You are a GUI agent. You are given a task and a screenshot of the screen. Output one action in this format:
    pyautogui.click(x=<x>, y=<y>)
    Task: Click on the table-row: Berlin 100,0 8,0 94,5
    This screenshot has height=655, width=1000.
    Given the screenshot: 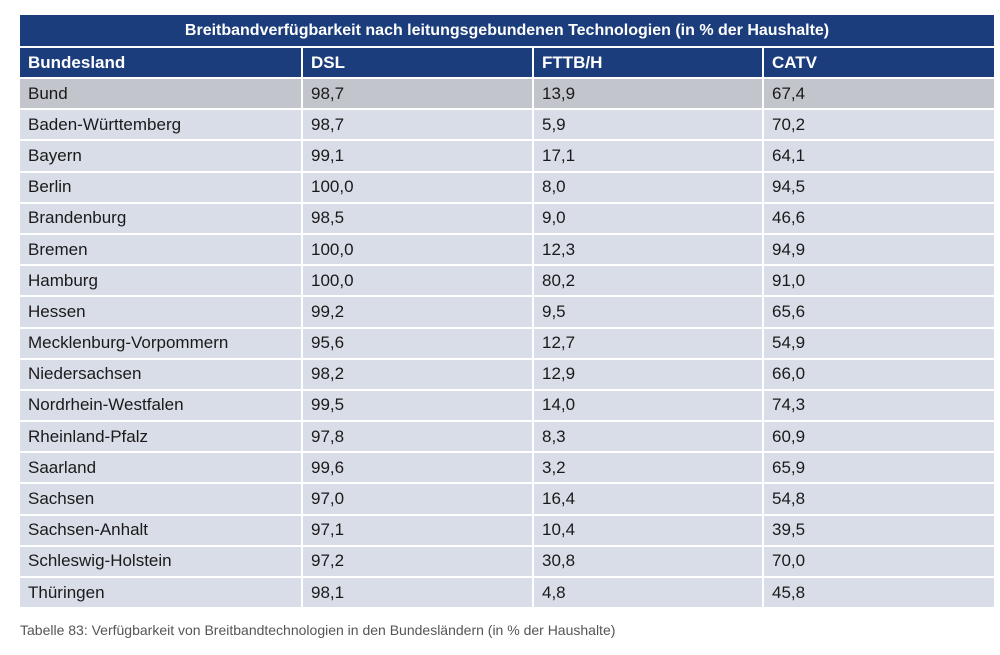 What is the action you would take?
    pyautogui.click(x=507, y=186)
    